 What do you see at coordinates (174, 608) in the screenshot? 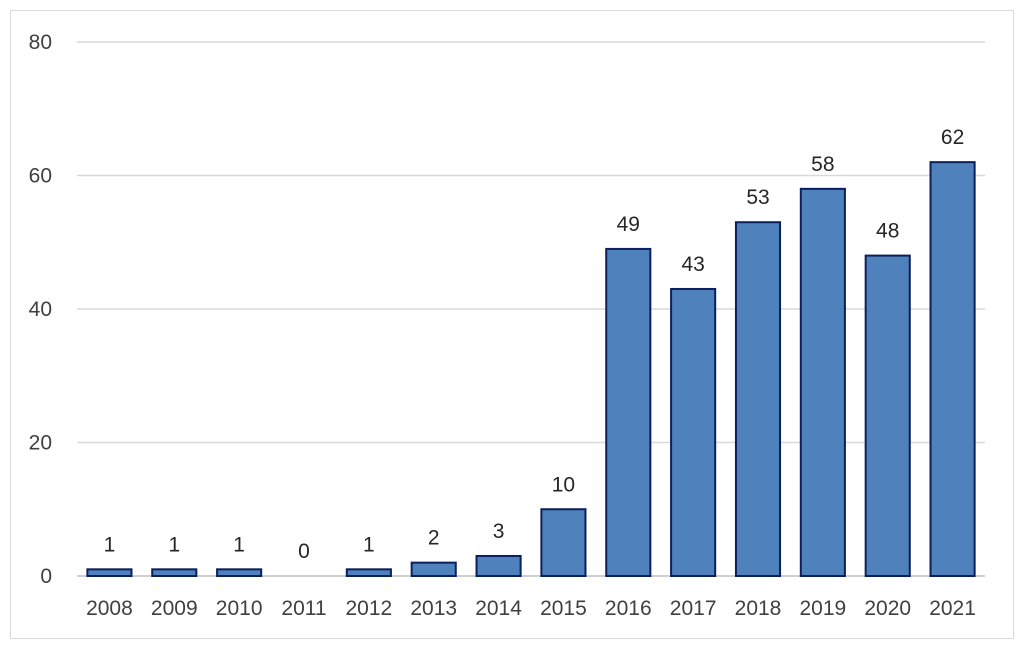
I see `x-tick-label: 2009` at bounding box center [174, 608].